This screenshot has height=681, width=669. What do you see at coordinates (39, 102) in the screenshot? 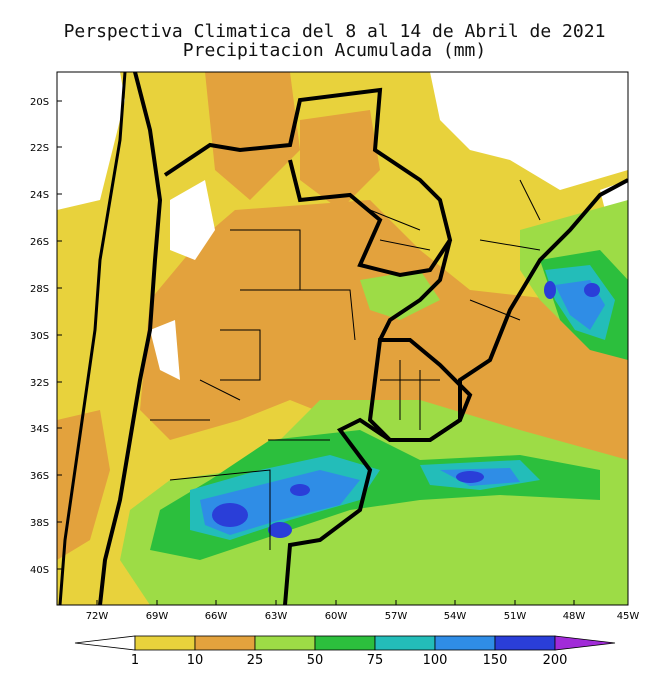
I see `lat-label: 20S` at bounding box center [39, 102].